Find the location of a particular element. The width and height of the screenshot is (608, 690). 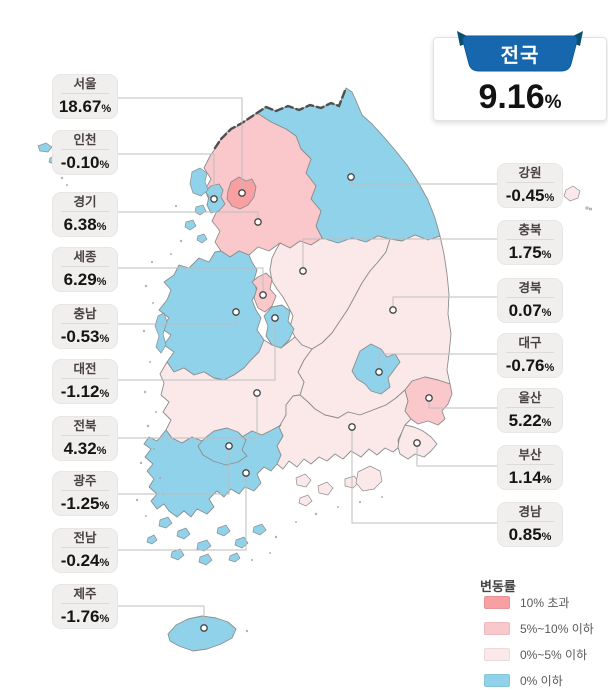

marker-jeonbuk is located at coordinates (257, 393).